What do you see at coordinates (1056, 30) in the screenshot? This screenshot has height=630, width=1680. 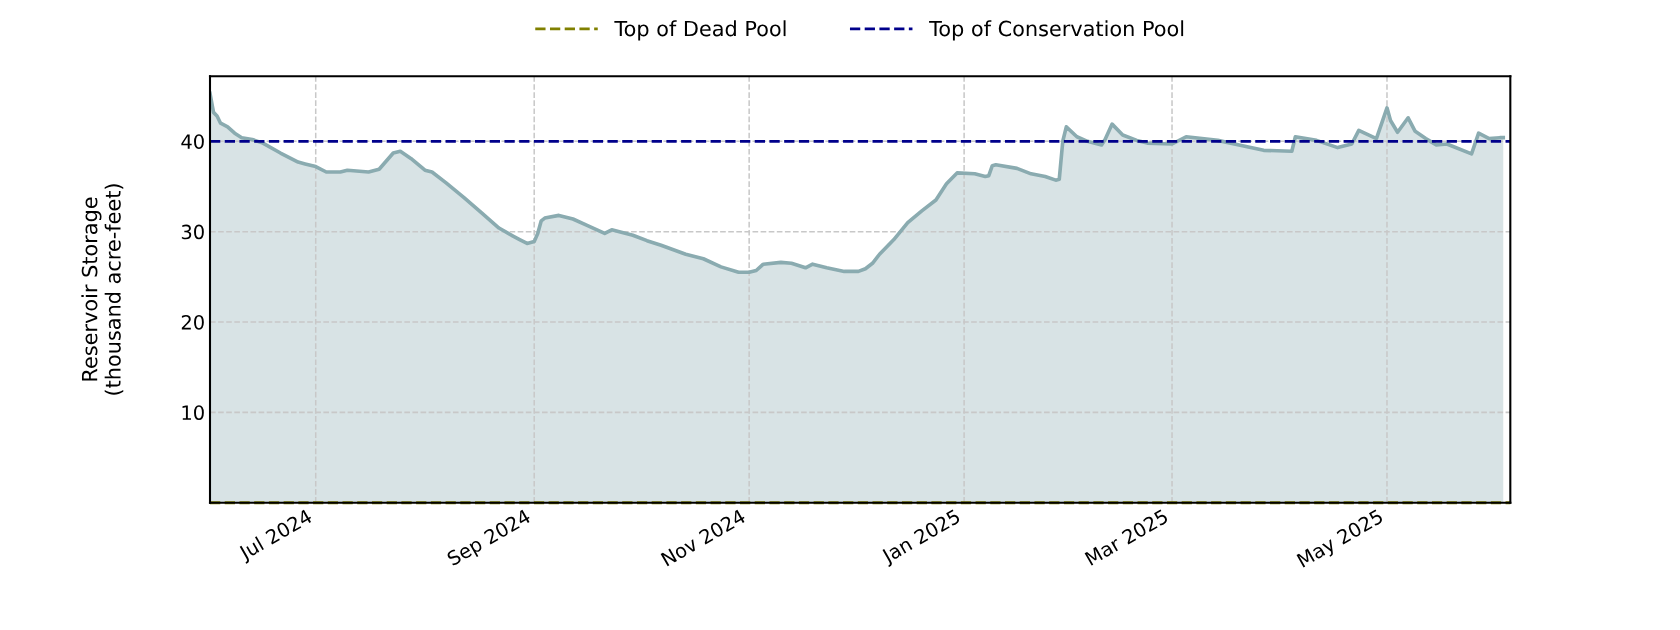 I see `legend-label: Top of Conservation Pool` at bounding box center [1056, 30].